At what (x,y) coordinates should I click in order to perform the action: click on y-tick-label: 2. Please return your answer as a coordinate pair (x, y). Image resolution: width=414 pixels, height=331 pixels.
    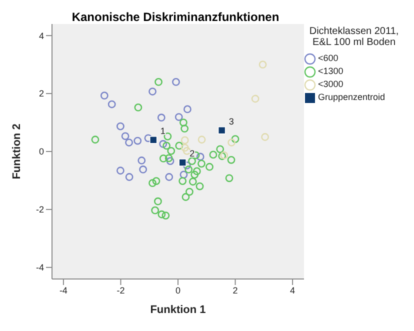
    Looking at the image, I should click on (41, 93).